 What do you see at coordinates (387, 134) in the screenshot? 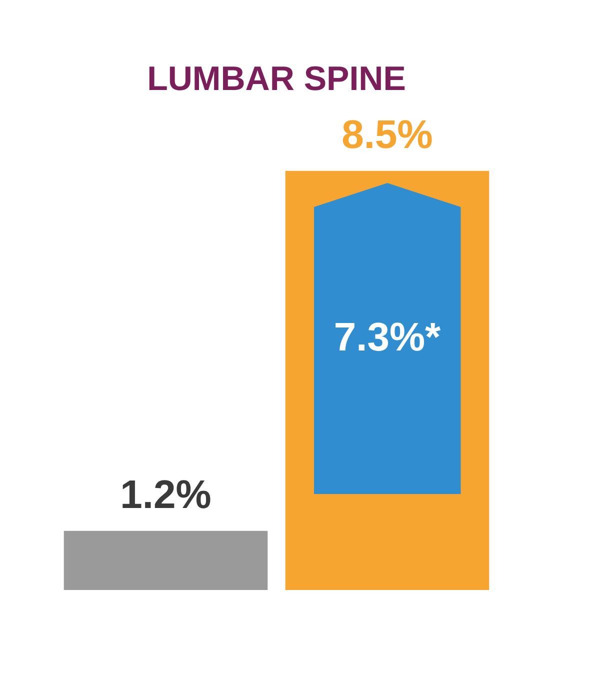
I see `data-label: 8.5%` at bounding box center [387, 134].